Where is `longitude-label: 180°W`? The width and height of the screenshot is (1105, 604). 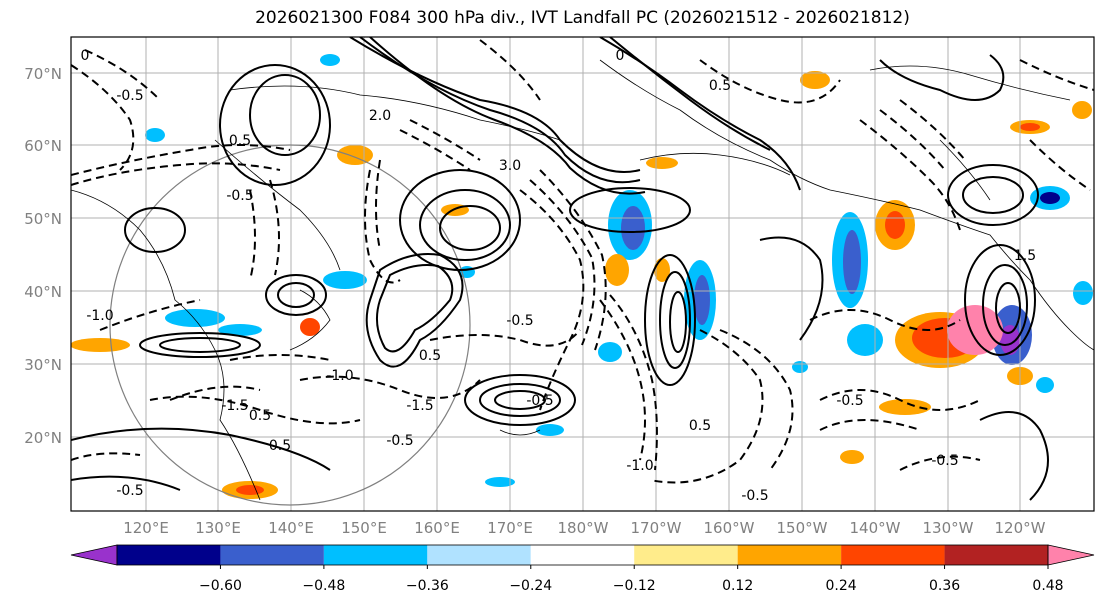
longitude-label: 180°W is located at coordinates (583, 528).